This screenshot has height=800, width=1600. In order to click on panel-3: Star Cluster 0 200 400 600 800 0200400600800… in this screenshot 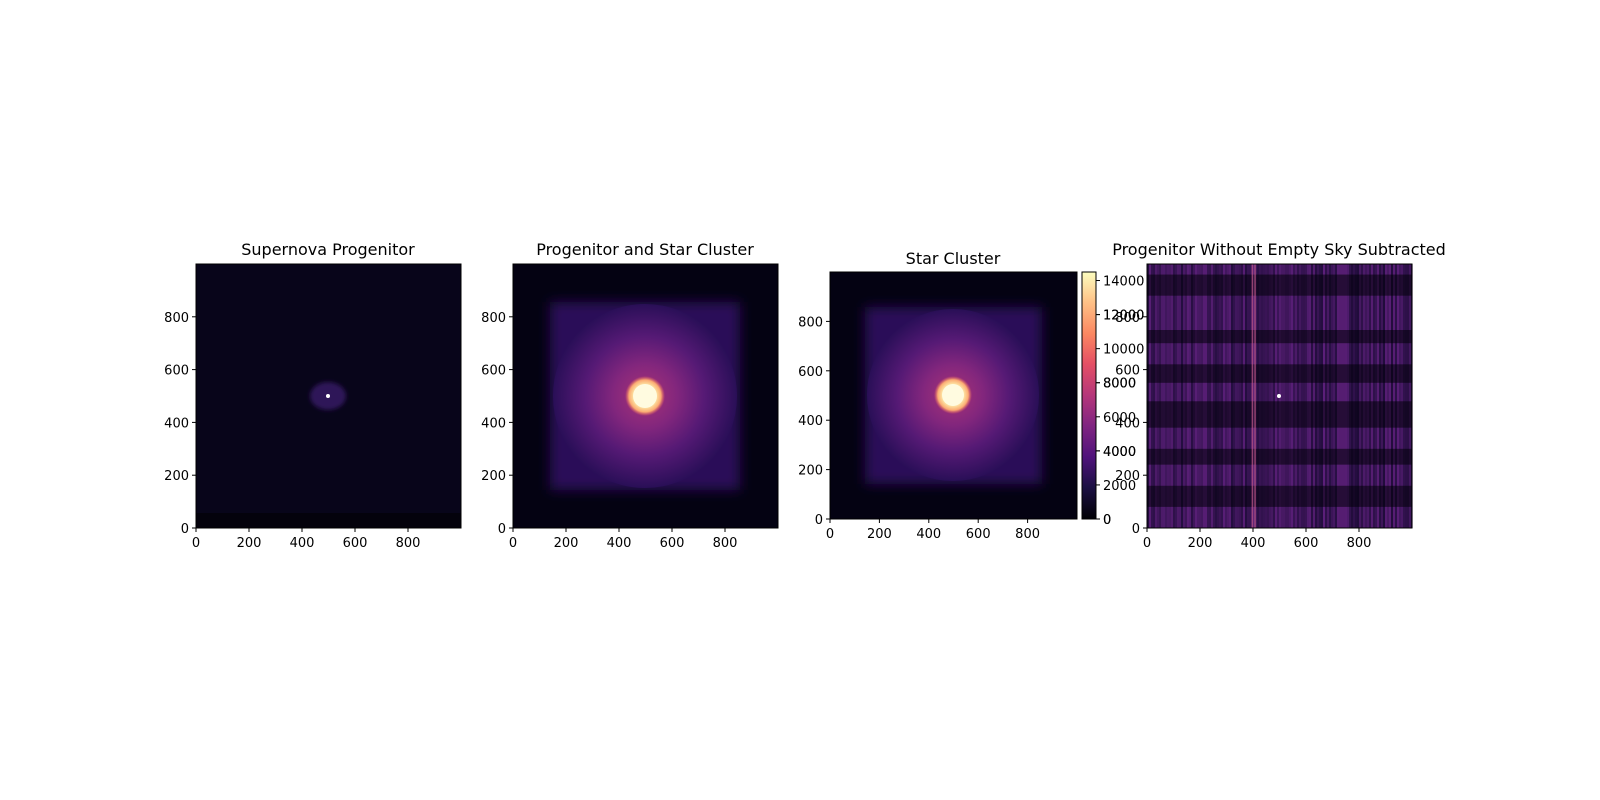, I will do `click(971, 395)`.